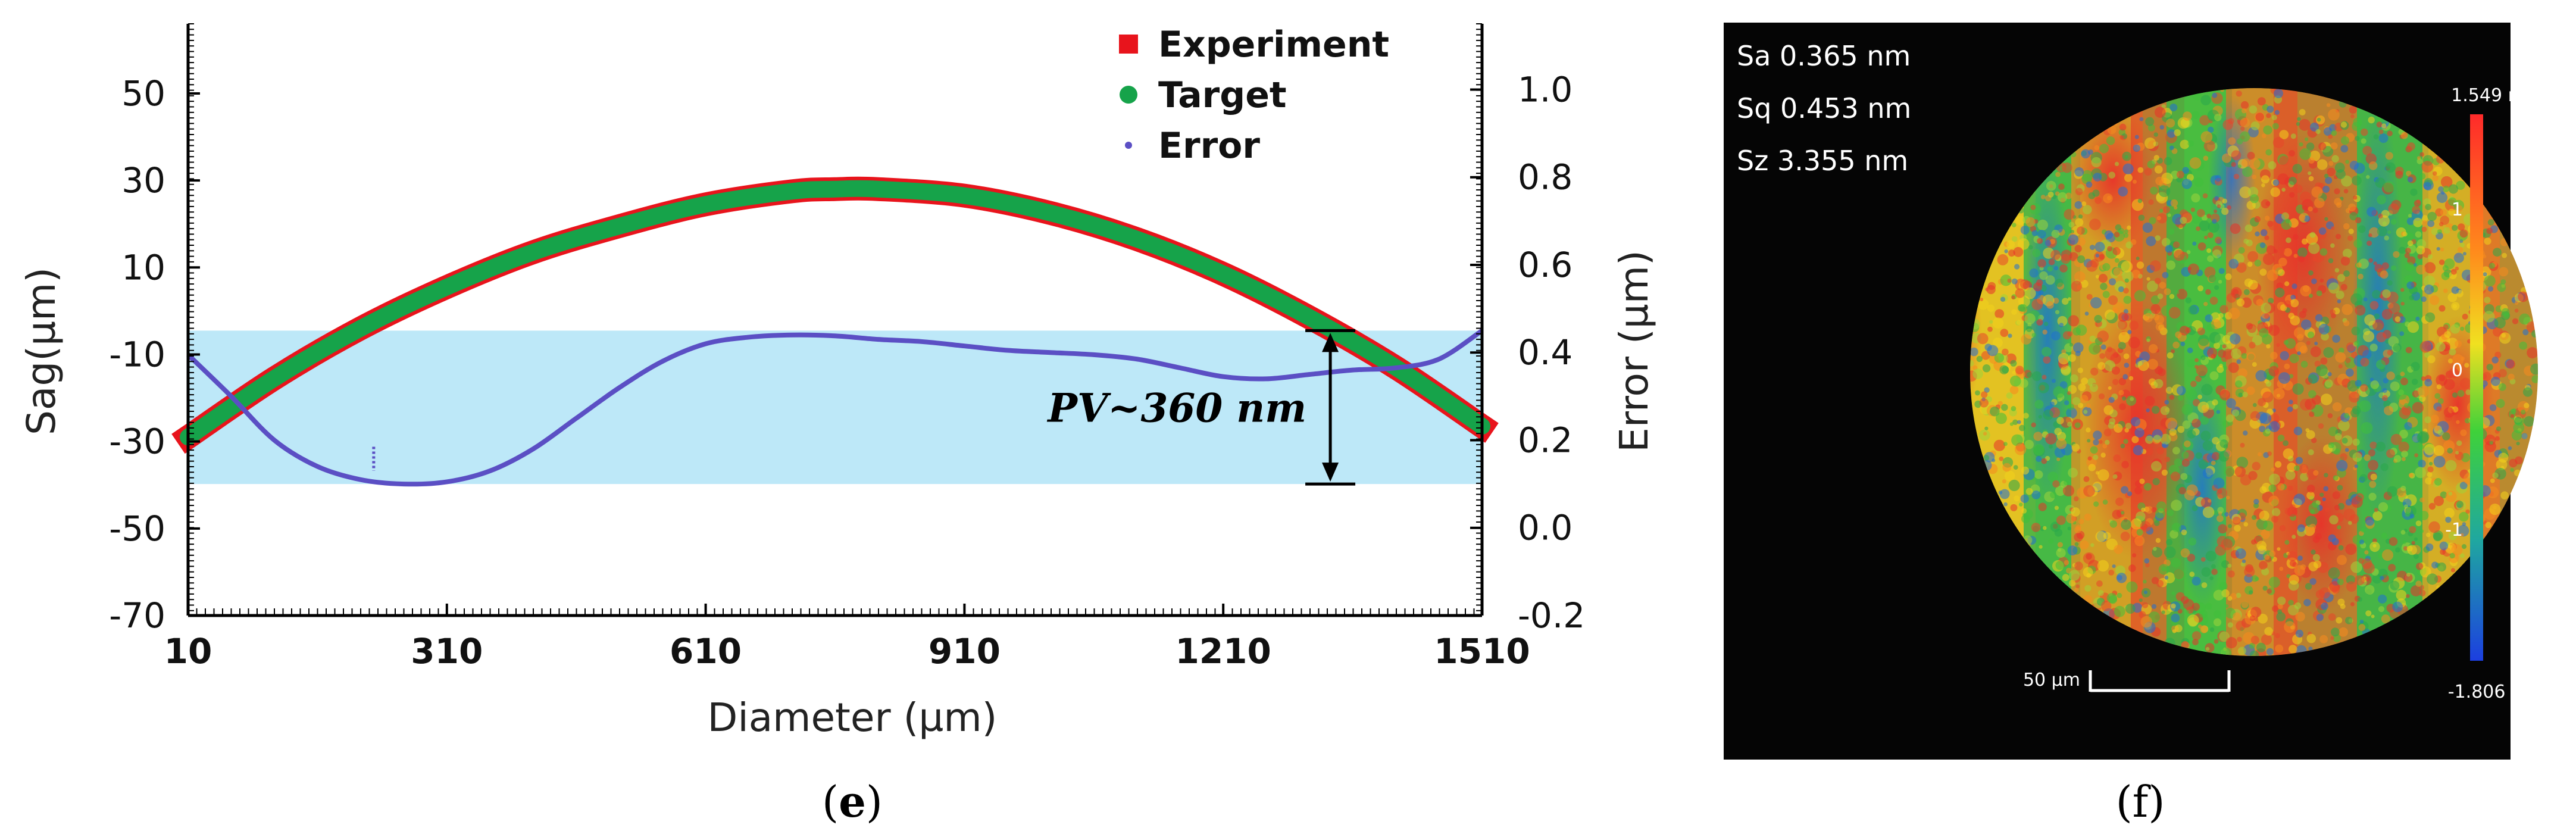 This screenshot has height=831, width=2576. Describe the element at coordinates (2051, 680) in the screenshot. I see `scale-bar-label: 50 µm` at that location.